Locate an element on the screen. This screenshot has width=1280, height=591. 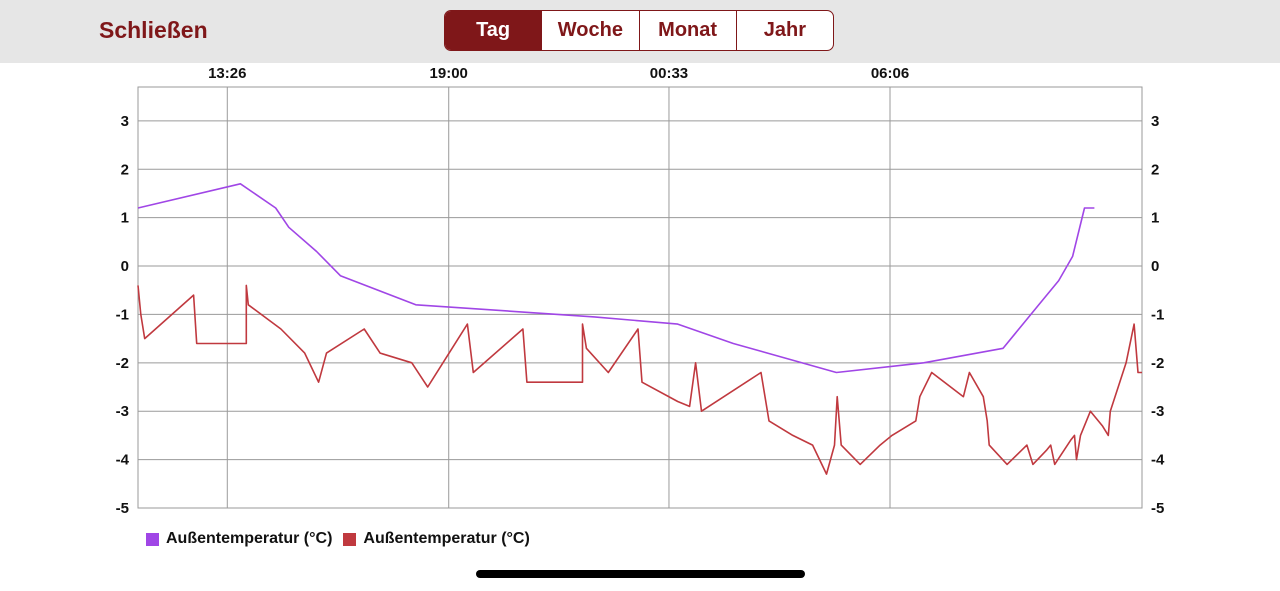
y-tick-label-right: 1 is located at coordinates (1155, 218).